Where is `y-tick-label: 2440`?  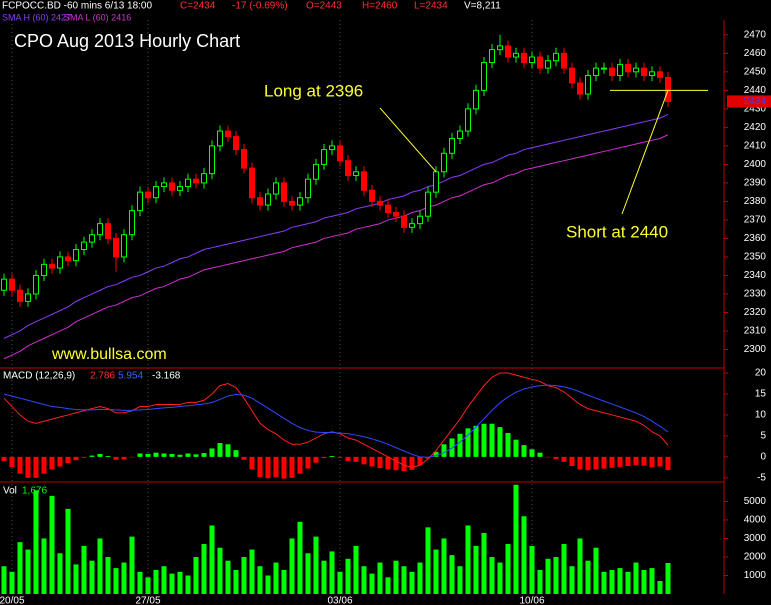
y-tick-label: 2440 is located at coordinates (755, 90).